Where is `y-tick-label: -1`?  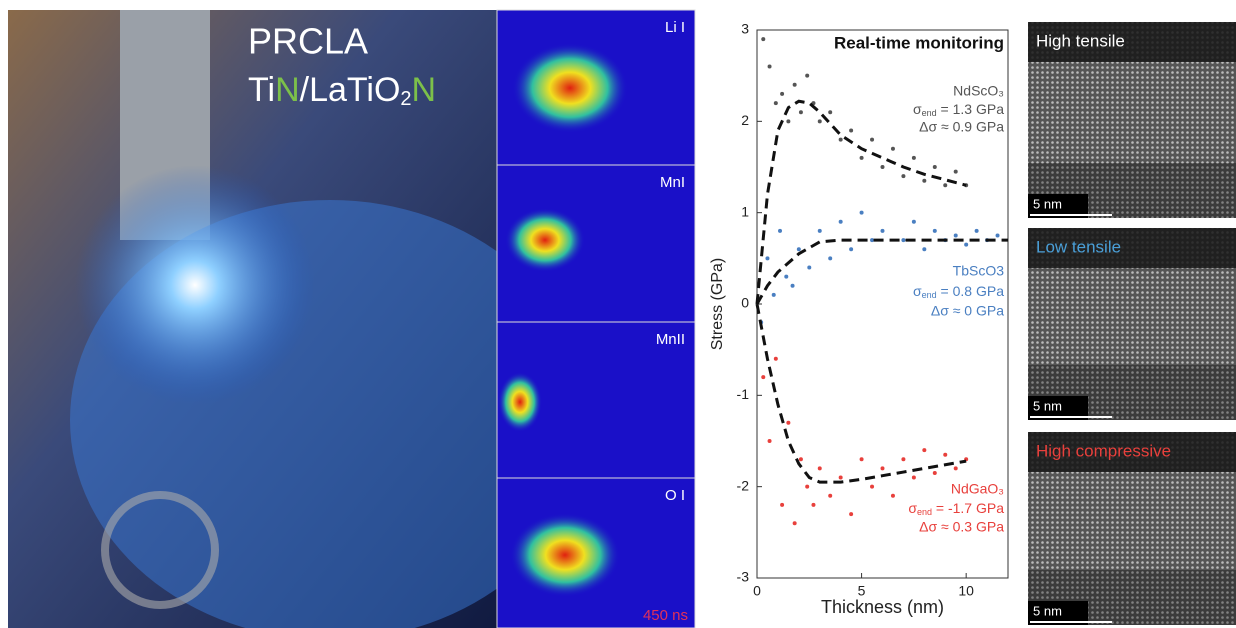
y-tick-label: -1 is located at coordinates (743, 394).